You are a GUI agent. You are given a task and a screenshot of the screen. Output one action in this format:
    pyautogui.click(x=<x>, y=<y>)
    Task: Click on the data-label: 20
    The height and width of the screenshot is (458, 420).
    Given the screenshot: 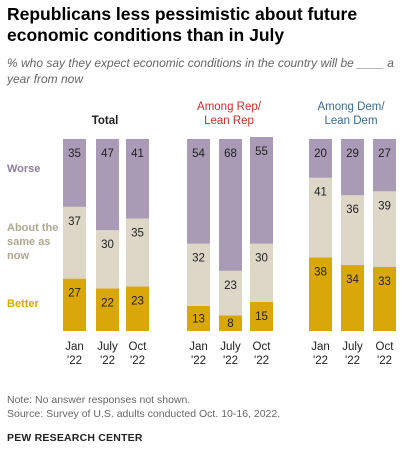 What is the action you would take?
    pyautogui.click(x=320, y=154)
    